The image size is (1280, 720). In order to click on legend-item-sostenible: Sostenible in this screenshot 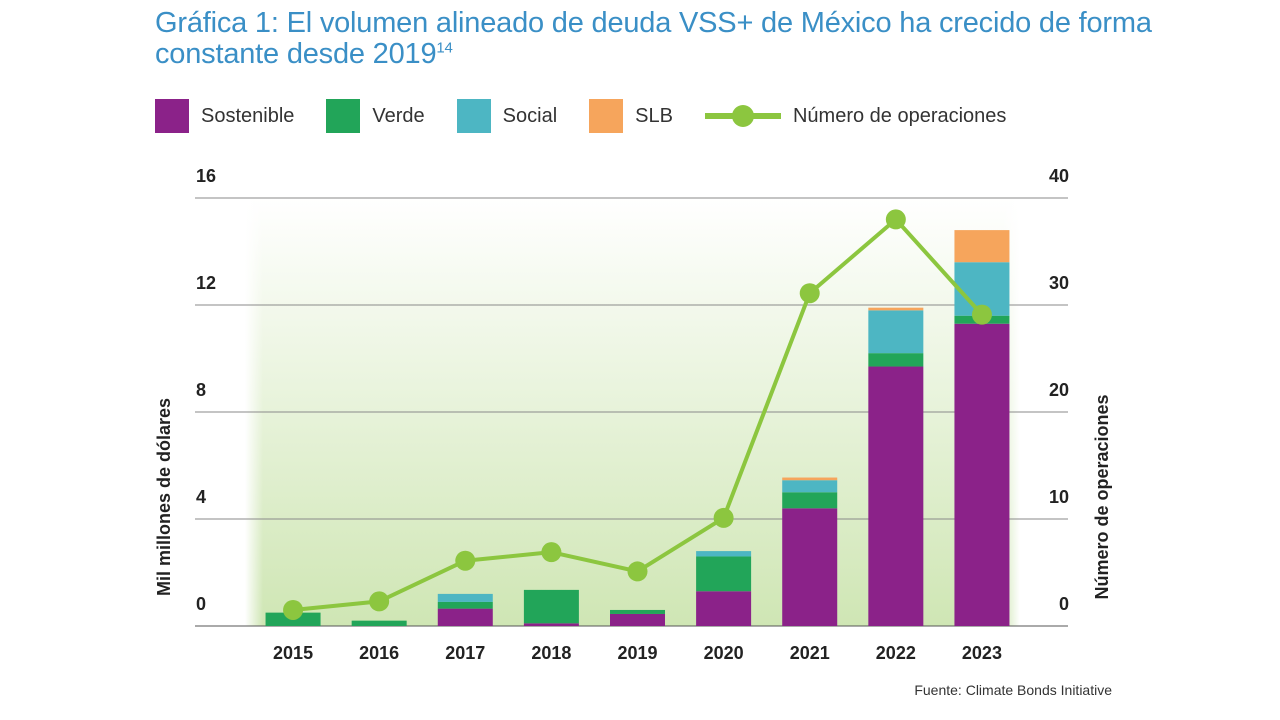, I will do `click(224, 116)`.